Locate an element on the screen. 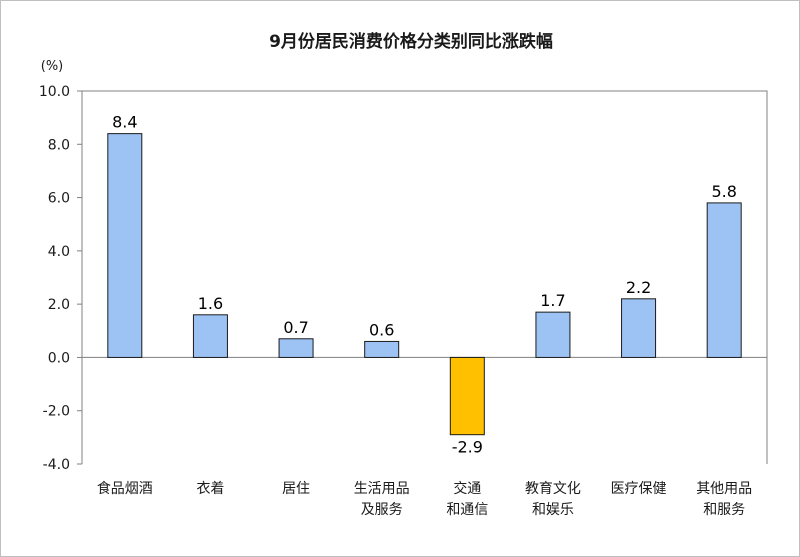  category-label: 居住 is located at coordinates (296, 489).